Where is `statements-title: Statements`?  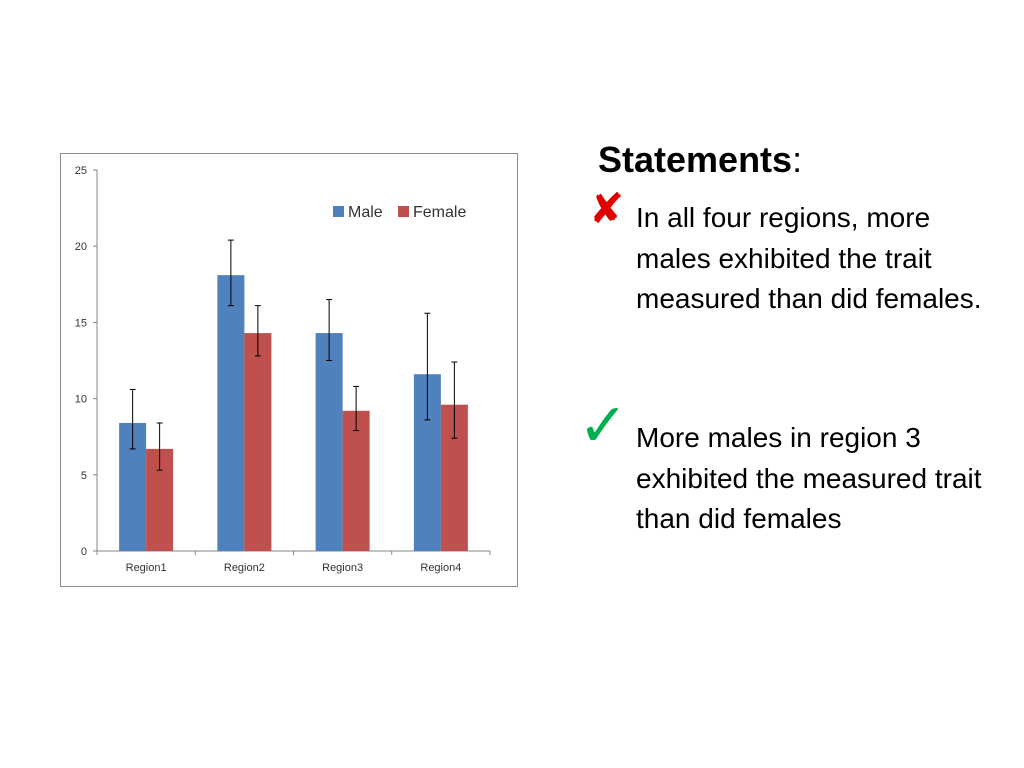
statements-title: Statements is located at coordinates (695, 159).